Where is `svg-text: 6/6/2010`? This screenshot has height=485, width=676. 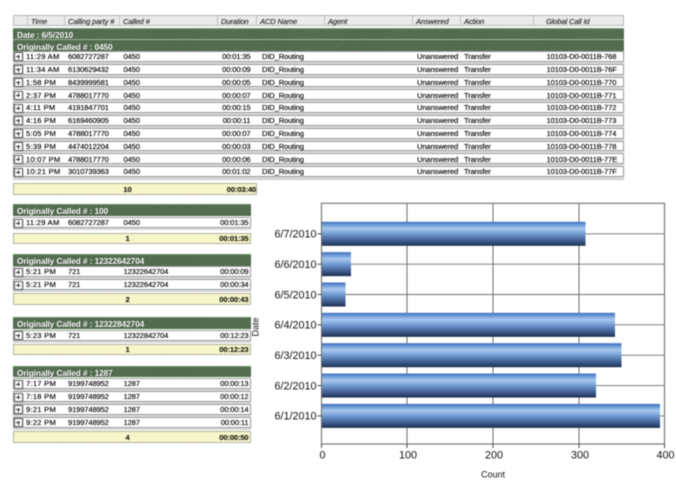 svg-text: 6/6/2010 is located at coordinates (295, 265).